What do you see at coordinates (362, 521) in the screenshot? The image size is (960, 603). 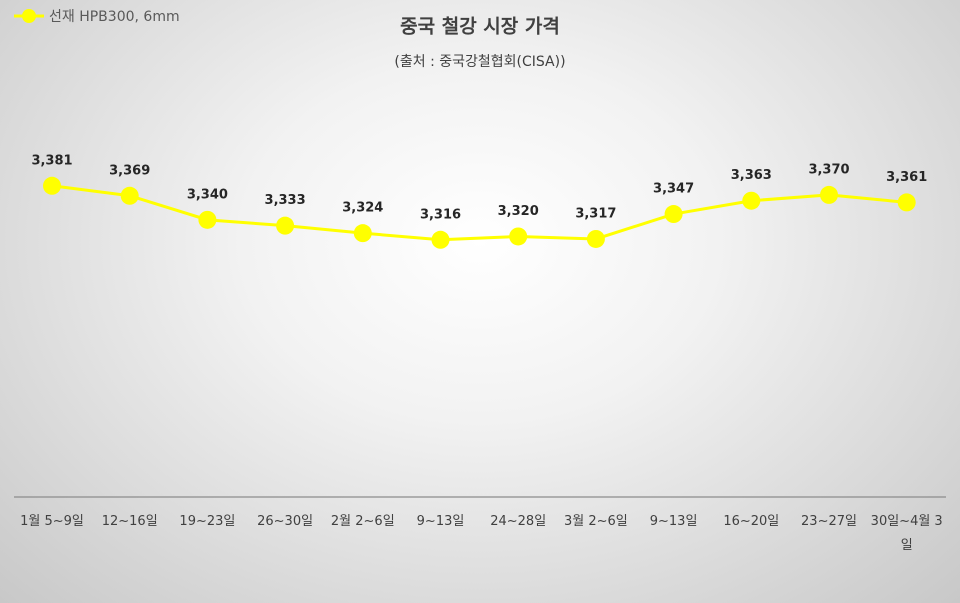 I see `x-tick-label: 2월 2~6일` at bounding box center [362, 521].